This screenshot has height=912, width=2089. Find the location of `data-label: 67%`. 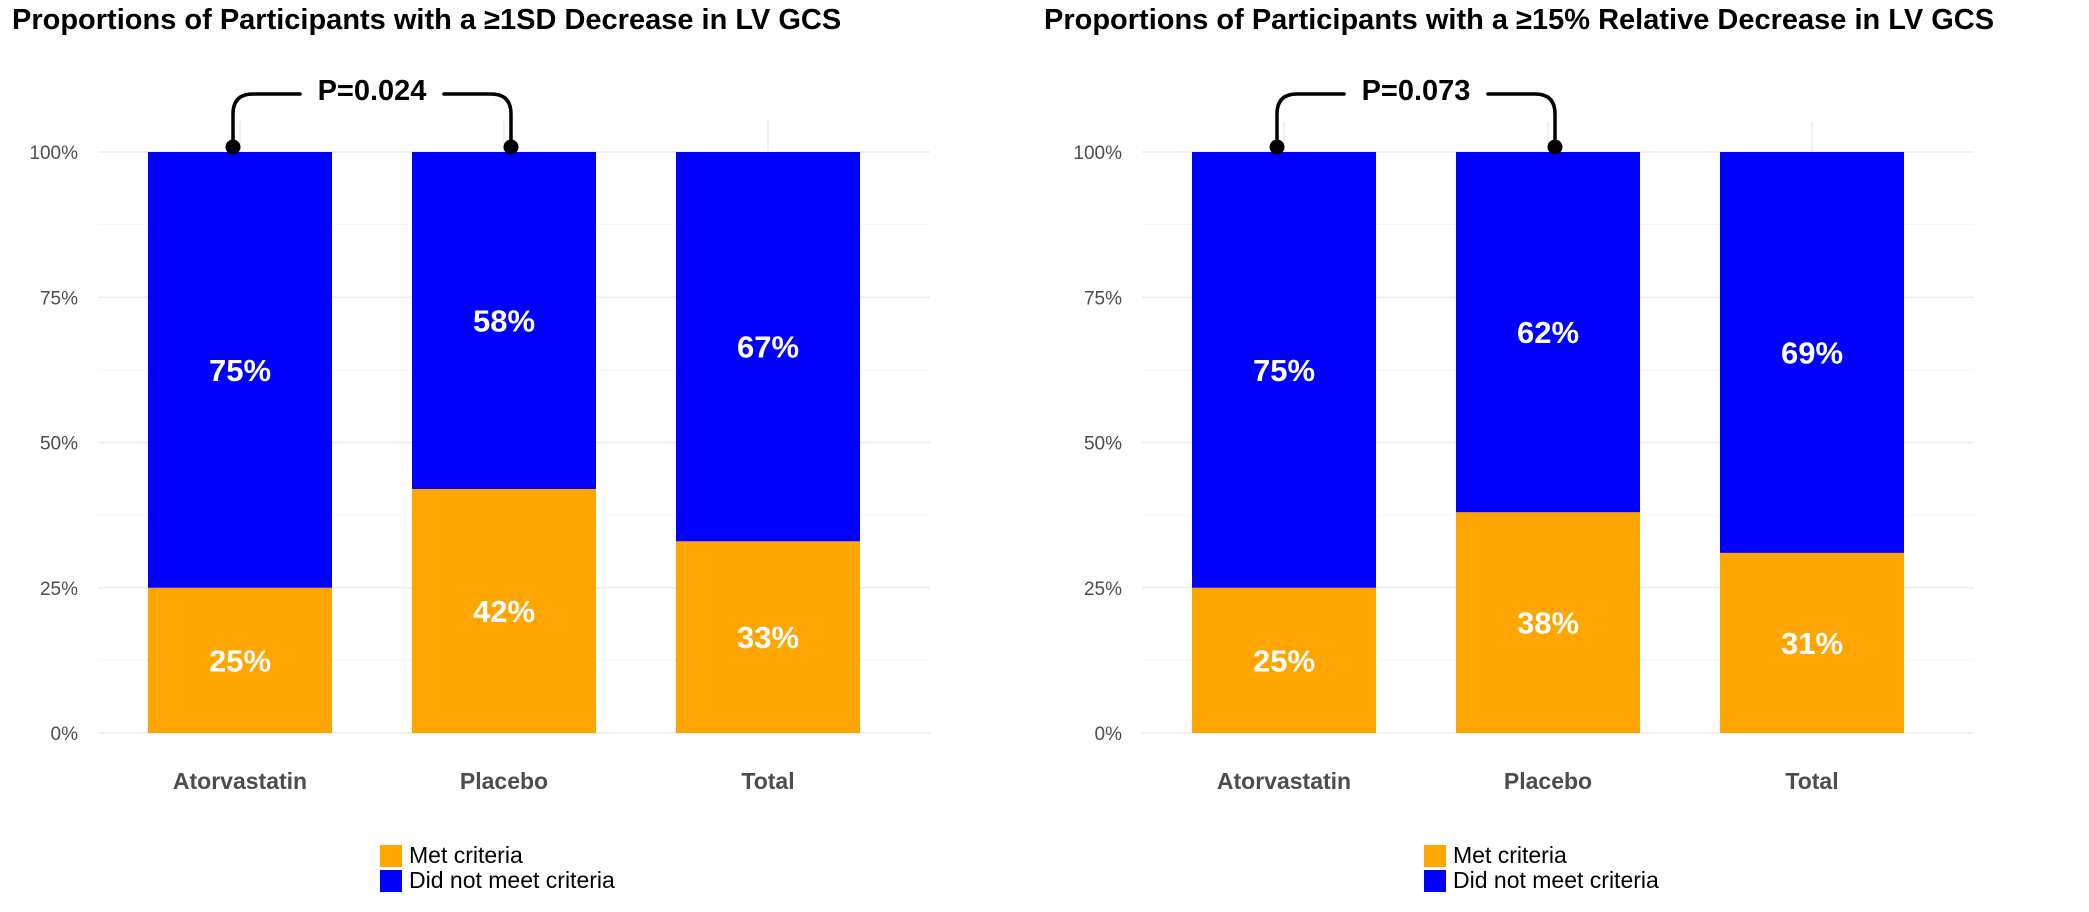

data-label: 67% is located at coordinates (768, 347).